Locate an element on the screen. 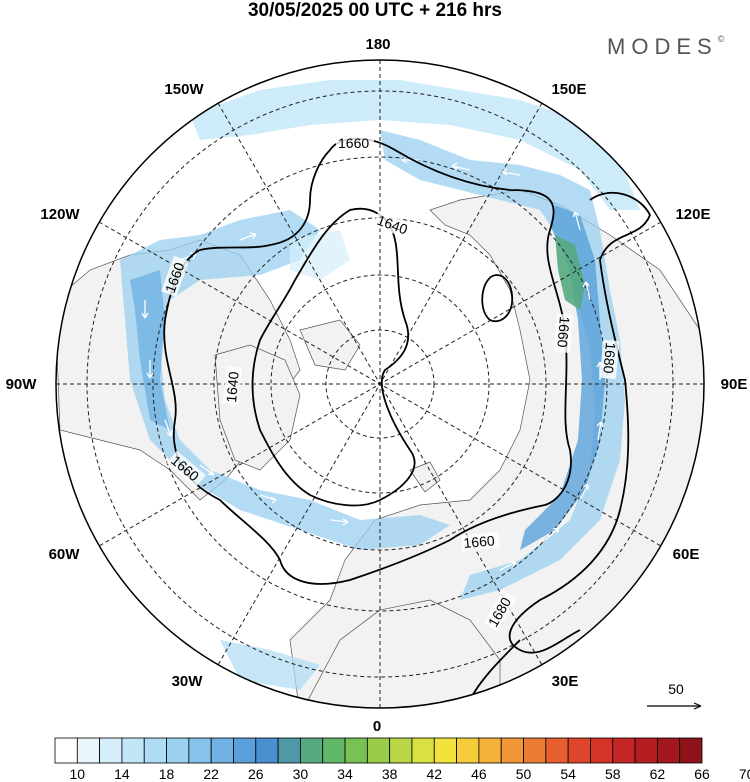 The image size is (750, 782). colorbar-tick-label: 34 is located at coordinates (345, 774).